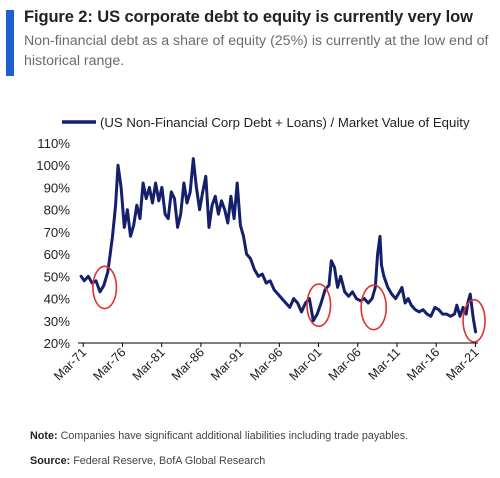  Describe the element at coordinates (53, 243) in the screenshot. I see `y-axis: 110% 100% 90% 80% 70% 60% 50% 40% 30% 20%` at that location.